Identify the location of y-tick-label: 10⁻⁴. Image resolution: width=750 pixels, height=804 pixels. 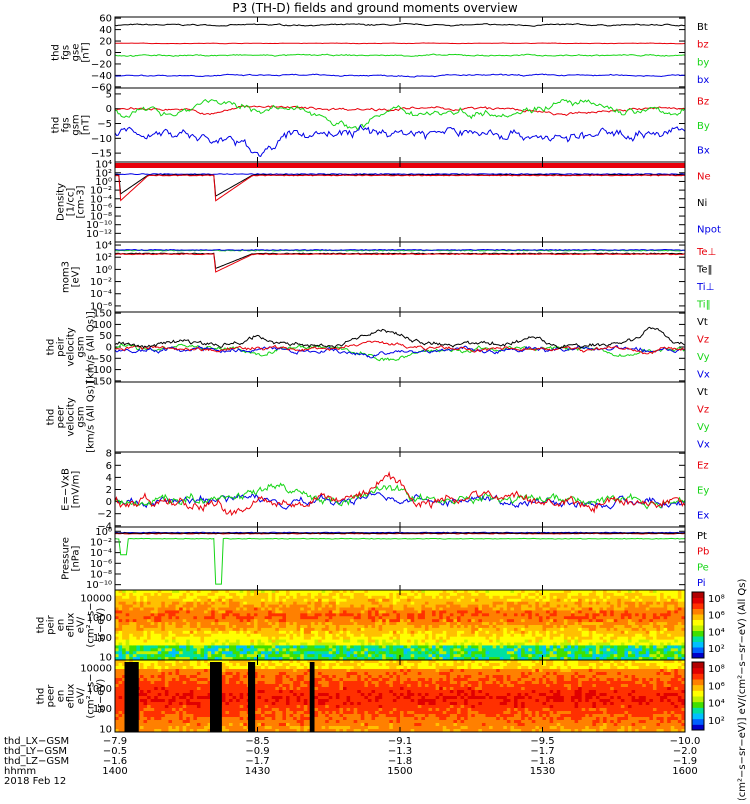
(101, 553).